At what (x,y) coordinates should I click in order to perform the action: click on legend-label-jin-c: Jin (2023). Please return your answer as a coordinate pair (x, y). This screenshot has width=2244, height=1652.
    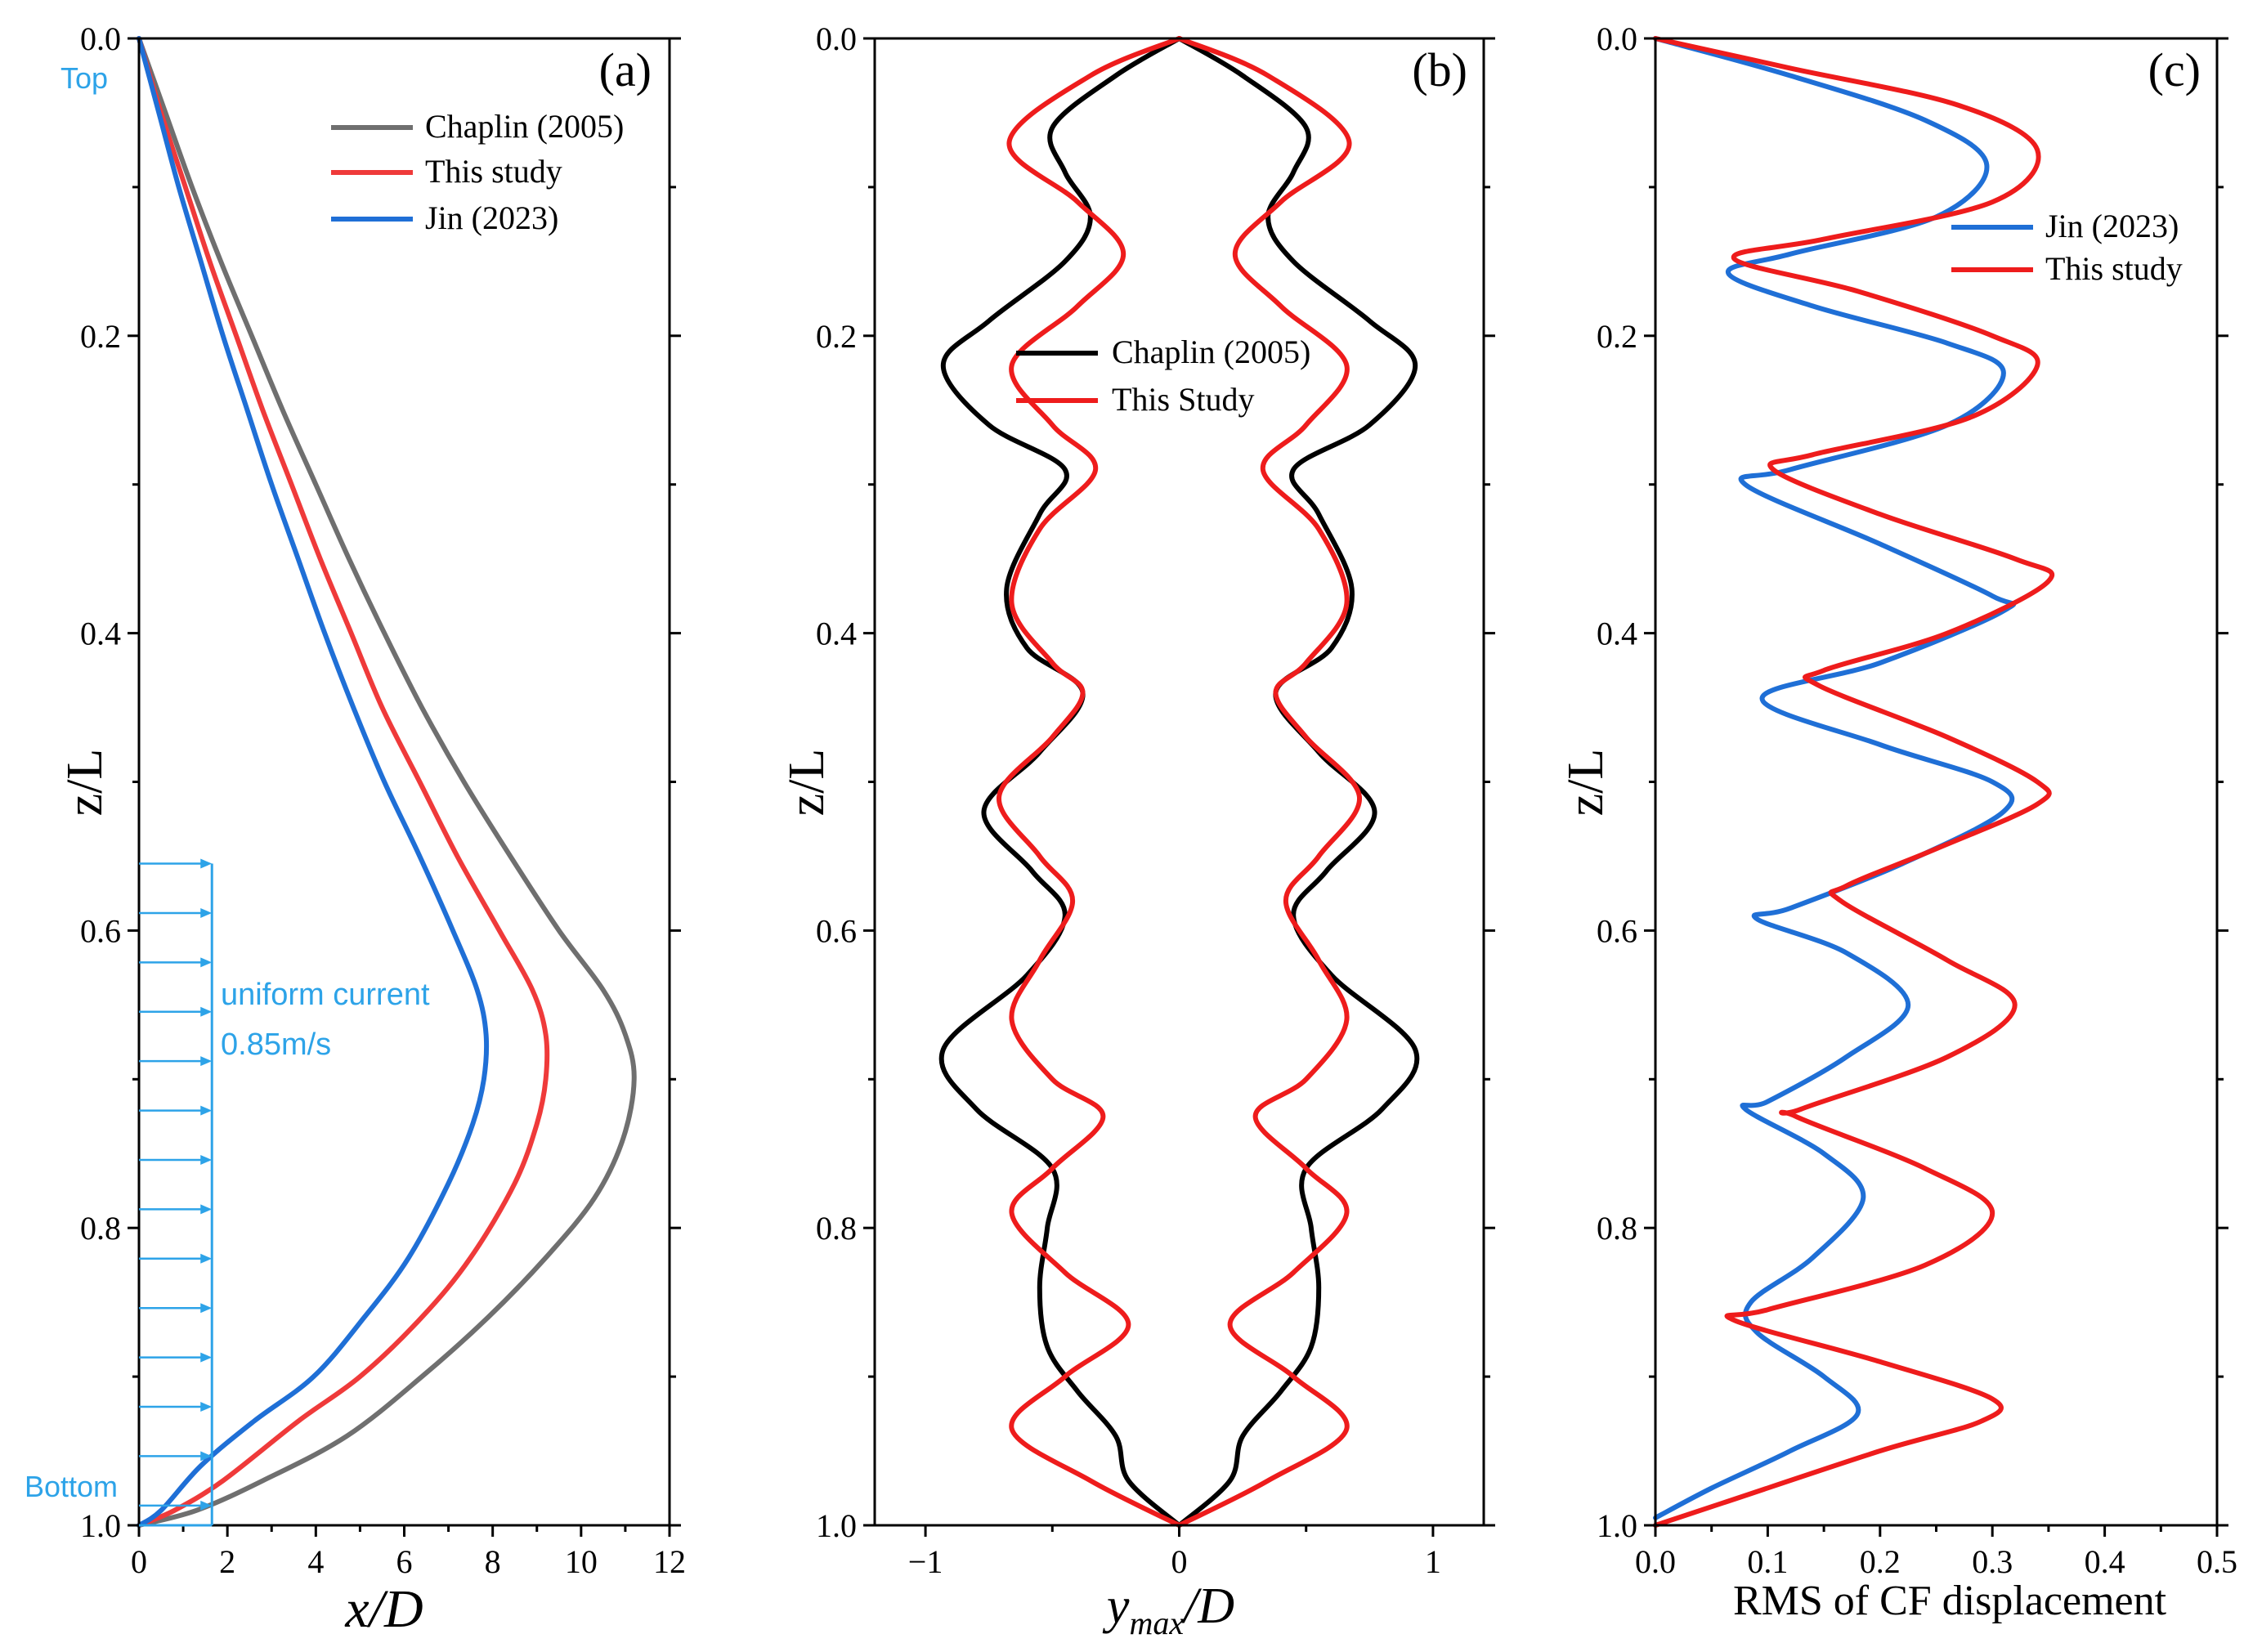
    Looking at the image, I should click on (2112, 226).